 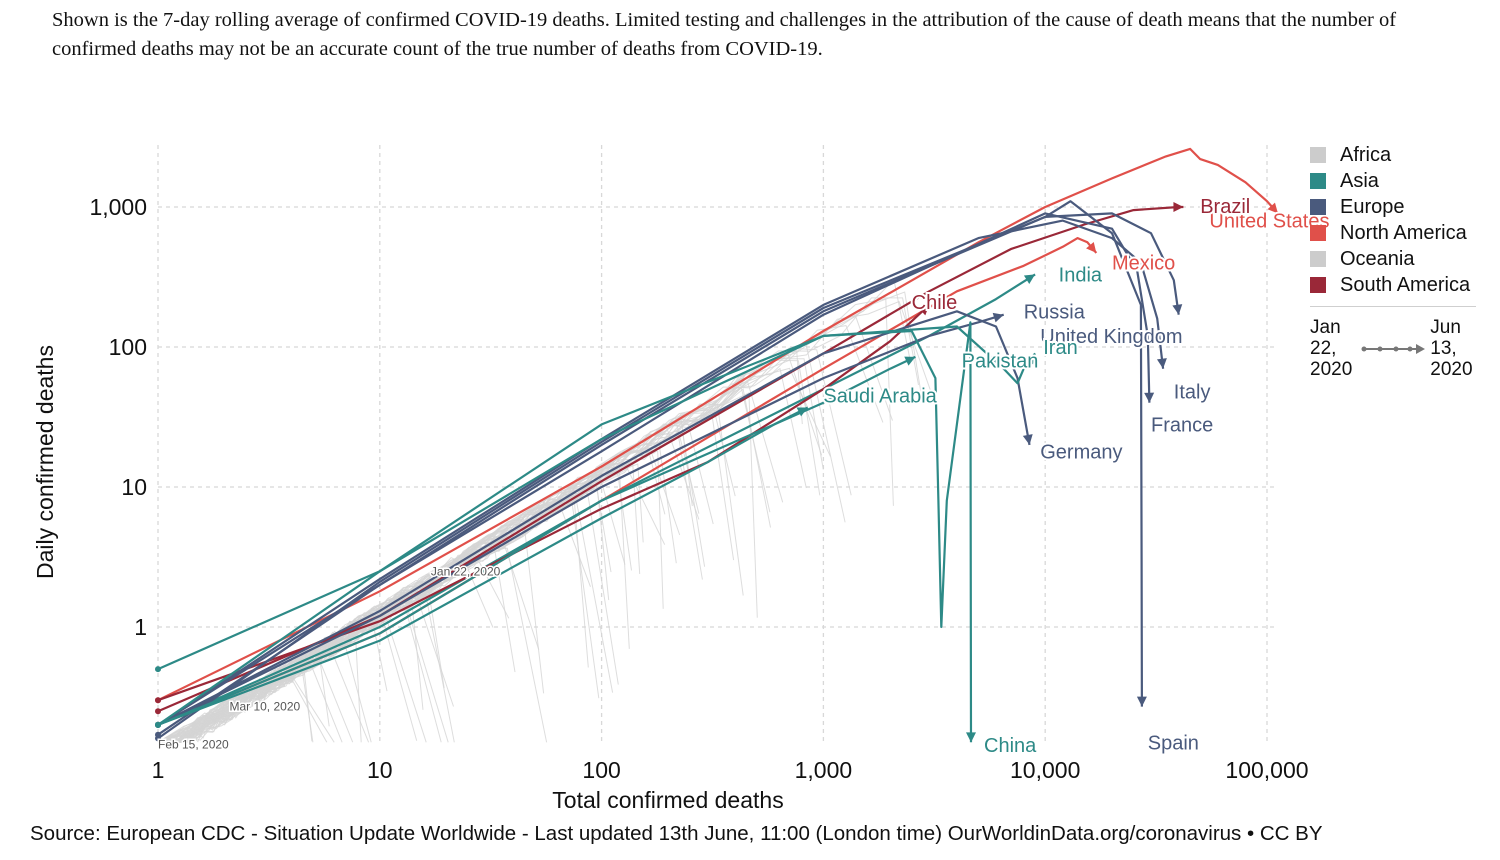 I want to click on country-label-spain: Spain, so click(x=1173, y=743).